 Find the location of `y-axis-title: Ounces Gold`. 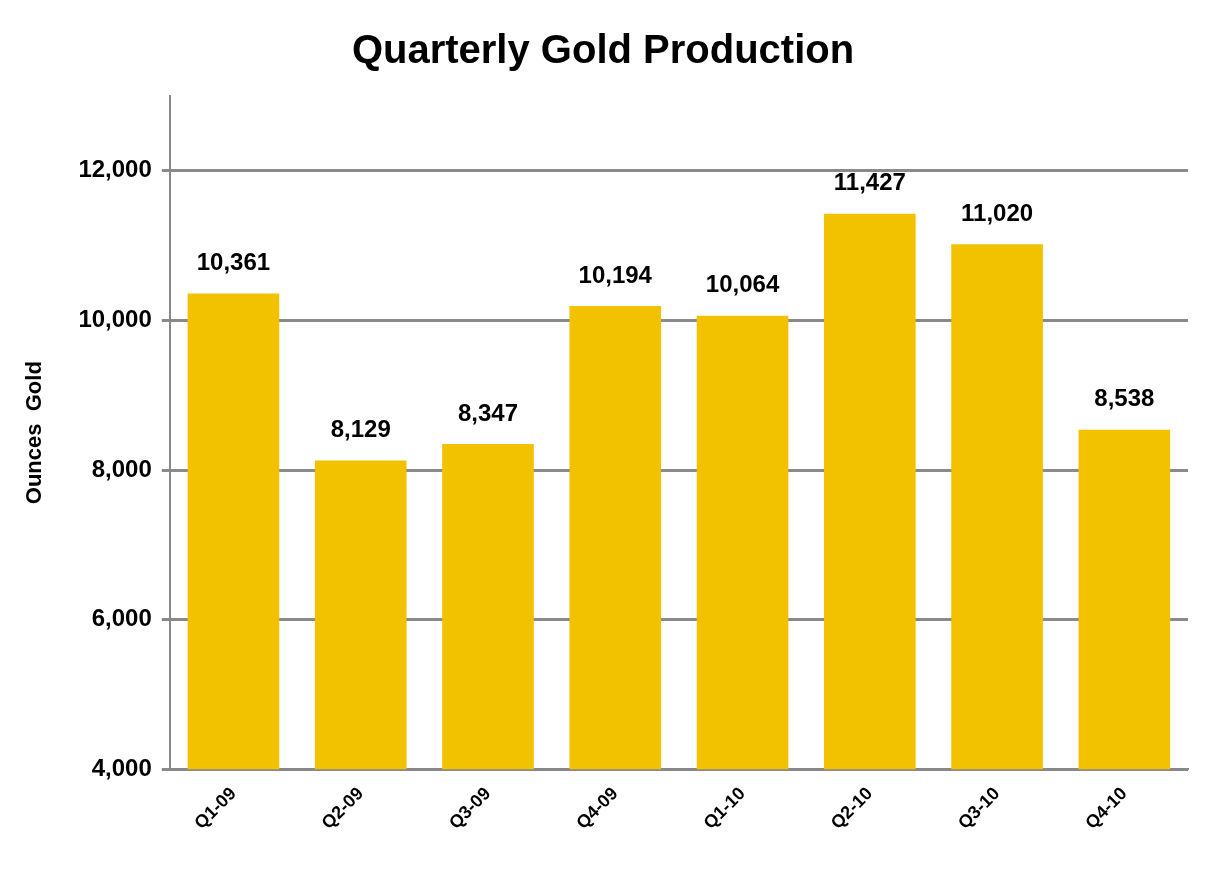

y-axis-title: Ounces Gold is located at coordinates (34, 433).